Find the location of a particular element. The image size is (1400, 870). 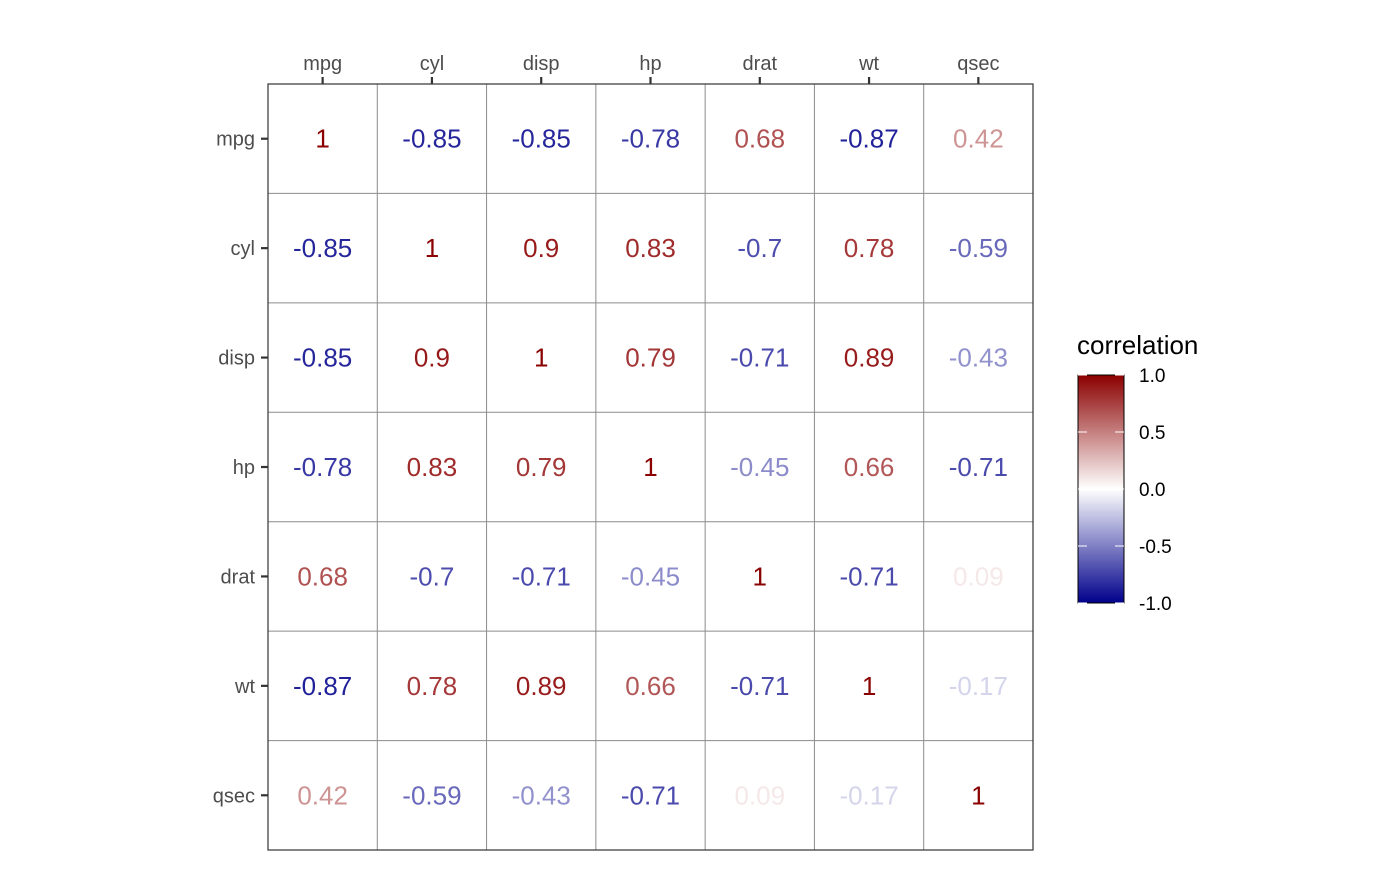

y-tick-label-mpg: mpg is located at coordinates (235, 140).